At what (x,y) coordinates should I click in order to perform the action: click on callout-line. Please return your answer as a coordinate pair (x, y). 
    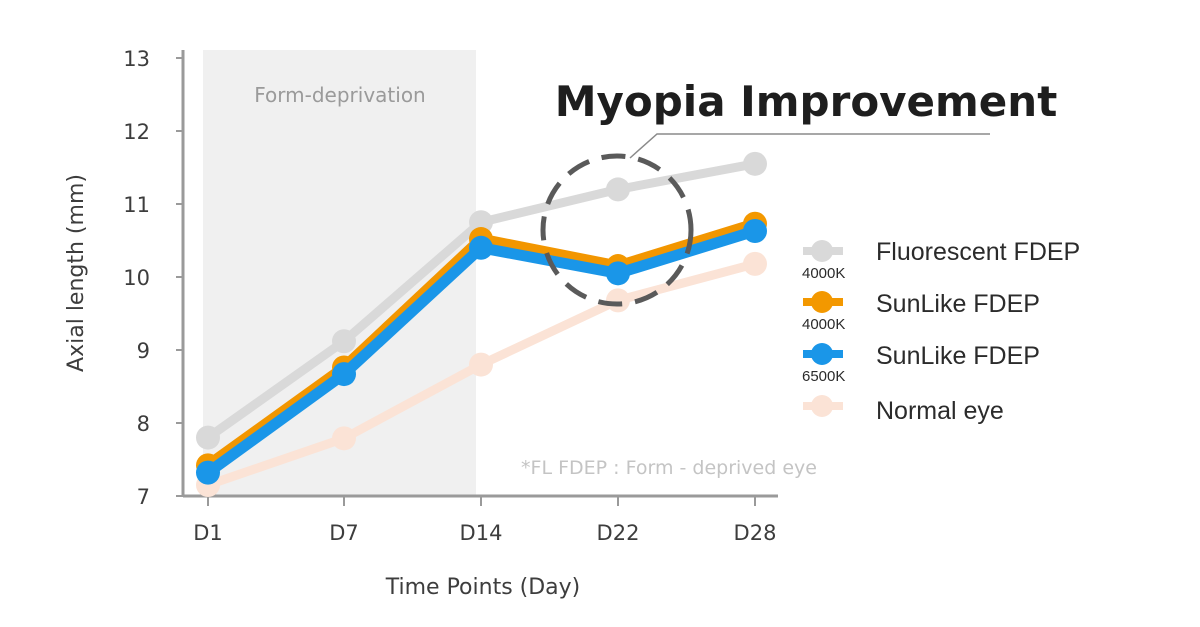
    Looking at the image, I should click on (809, 146).